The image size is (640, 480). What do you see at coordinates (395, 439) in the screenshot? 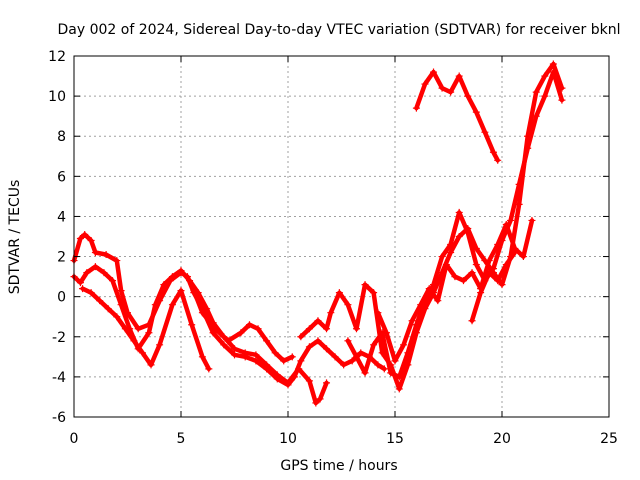
I see `x-tick-label: 15` at bounding box center [395, 439].